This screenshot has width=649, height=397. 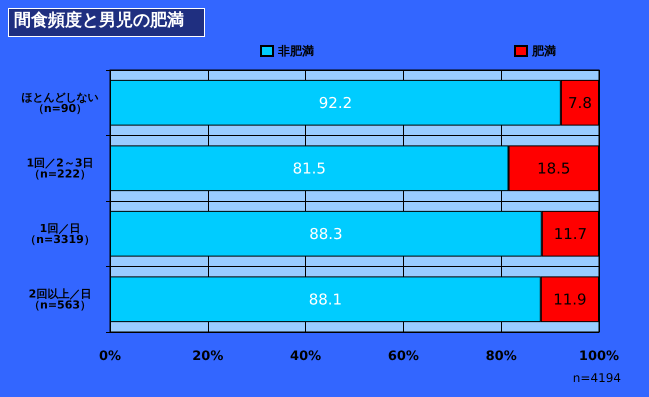 What do you see at coordinates (580, 103) in the screenshot?
I see `data-label: 7.8` at bounding box center [580, 103].